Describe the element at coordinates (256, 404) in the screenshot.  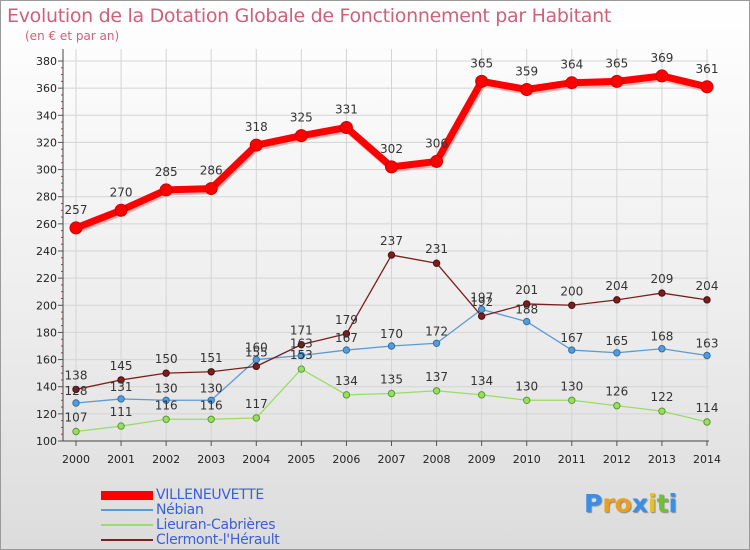
I see `data-label-lieuran-cabrieres: 117` at that location.